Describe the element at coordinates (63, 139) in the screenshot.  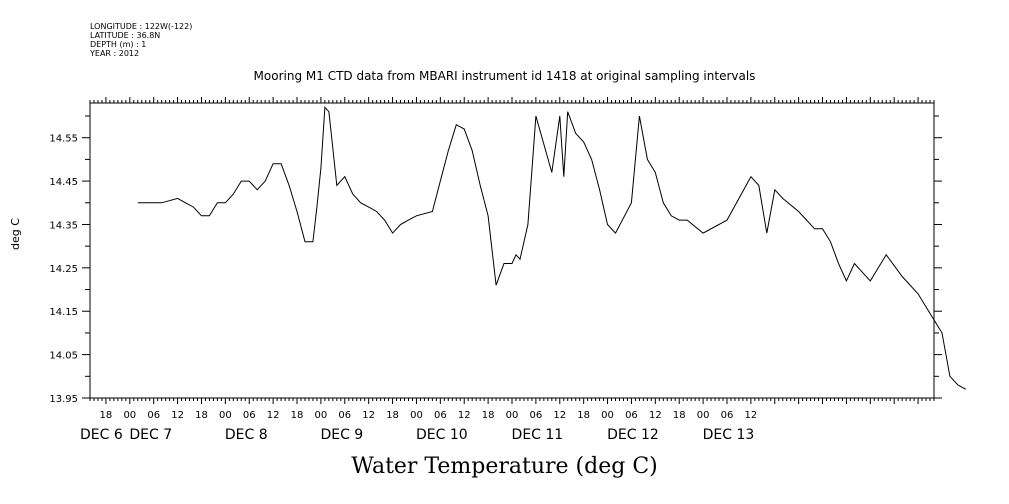
I see `y-tick-label: 14.55` at that location.